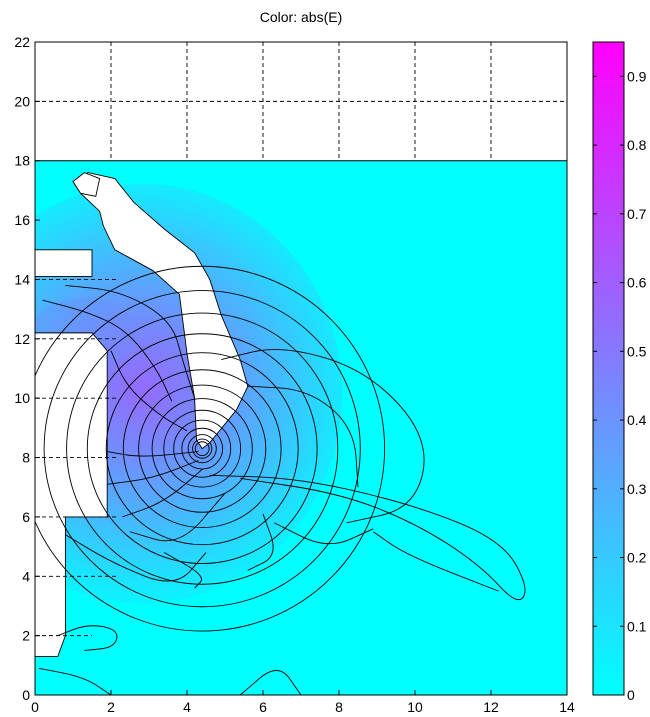 This screenshot has height=717, width=650. What do you see at coordinates (303, 702) in the screenshot?
I see `x-axis: 0 2 4 6 8 10 12 14` at bounding box center [303, 702].